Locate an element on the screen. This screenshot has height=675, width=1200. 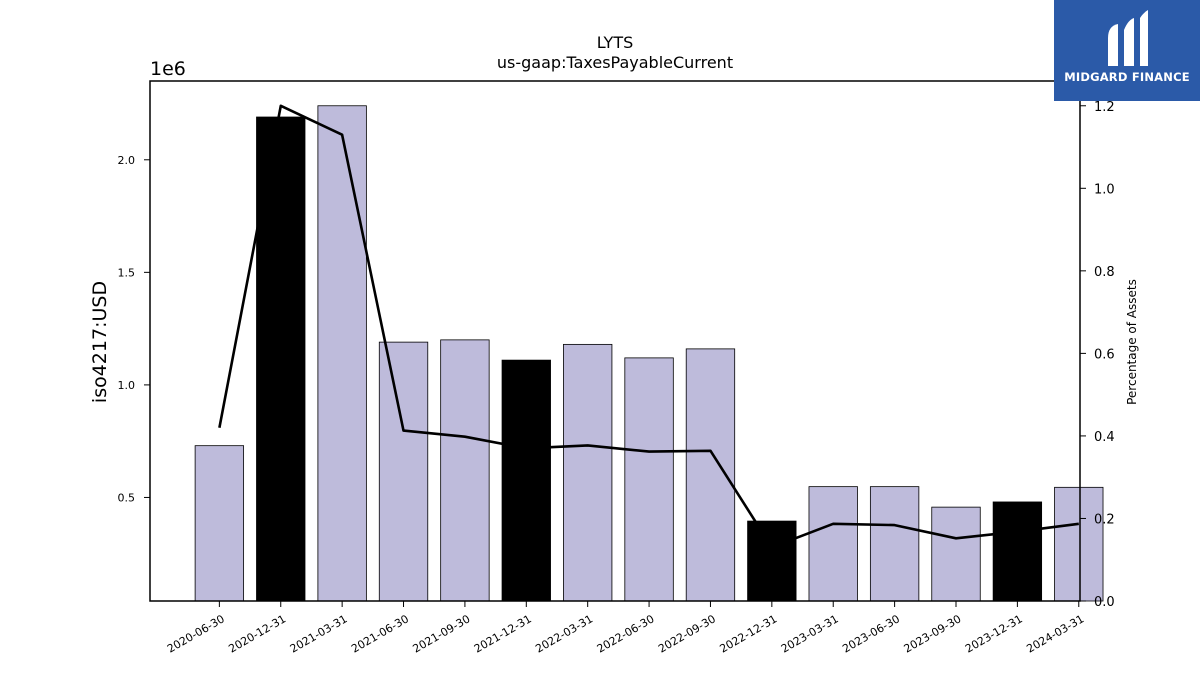
logo: MIDGARD FINANCE is located at coordinates (1127, 50).